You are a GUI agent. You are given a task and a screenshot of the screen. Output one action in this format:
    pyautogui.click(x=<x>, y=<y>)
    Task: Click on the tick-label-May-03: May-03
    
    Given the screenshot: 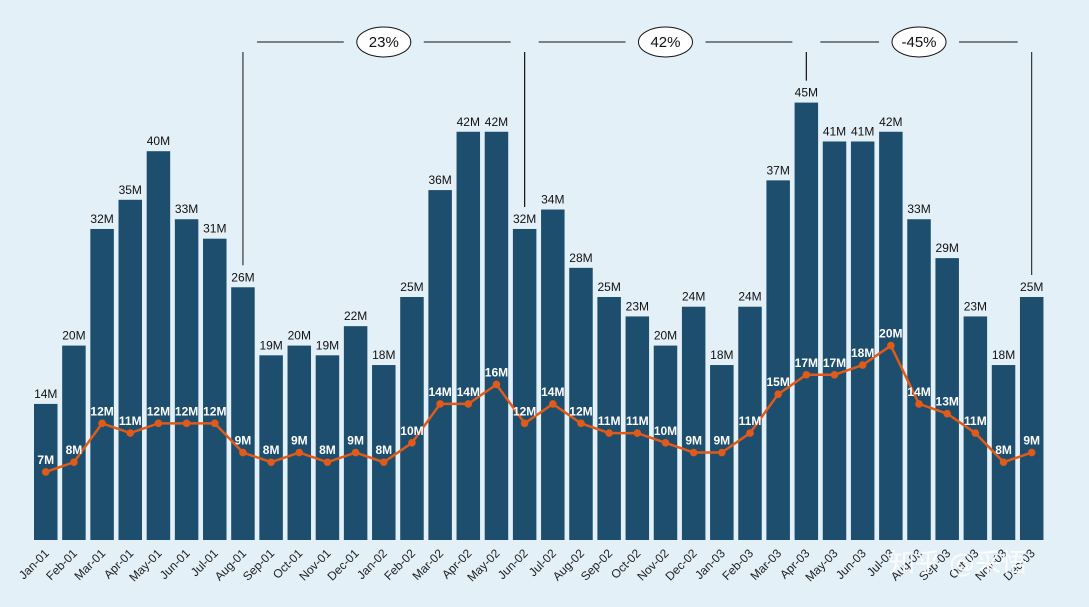 What is the action you would take?
    pyautogui.click(x=821, y=565)
    